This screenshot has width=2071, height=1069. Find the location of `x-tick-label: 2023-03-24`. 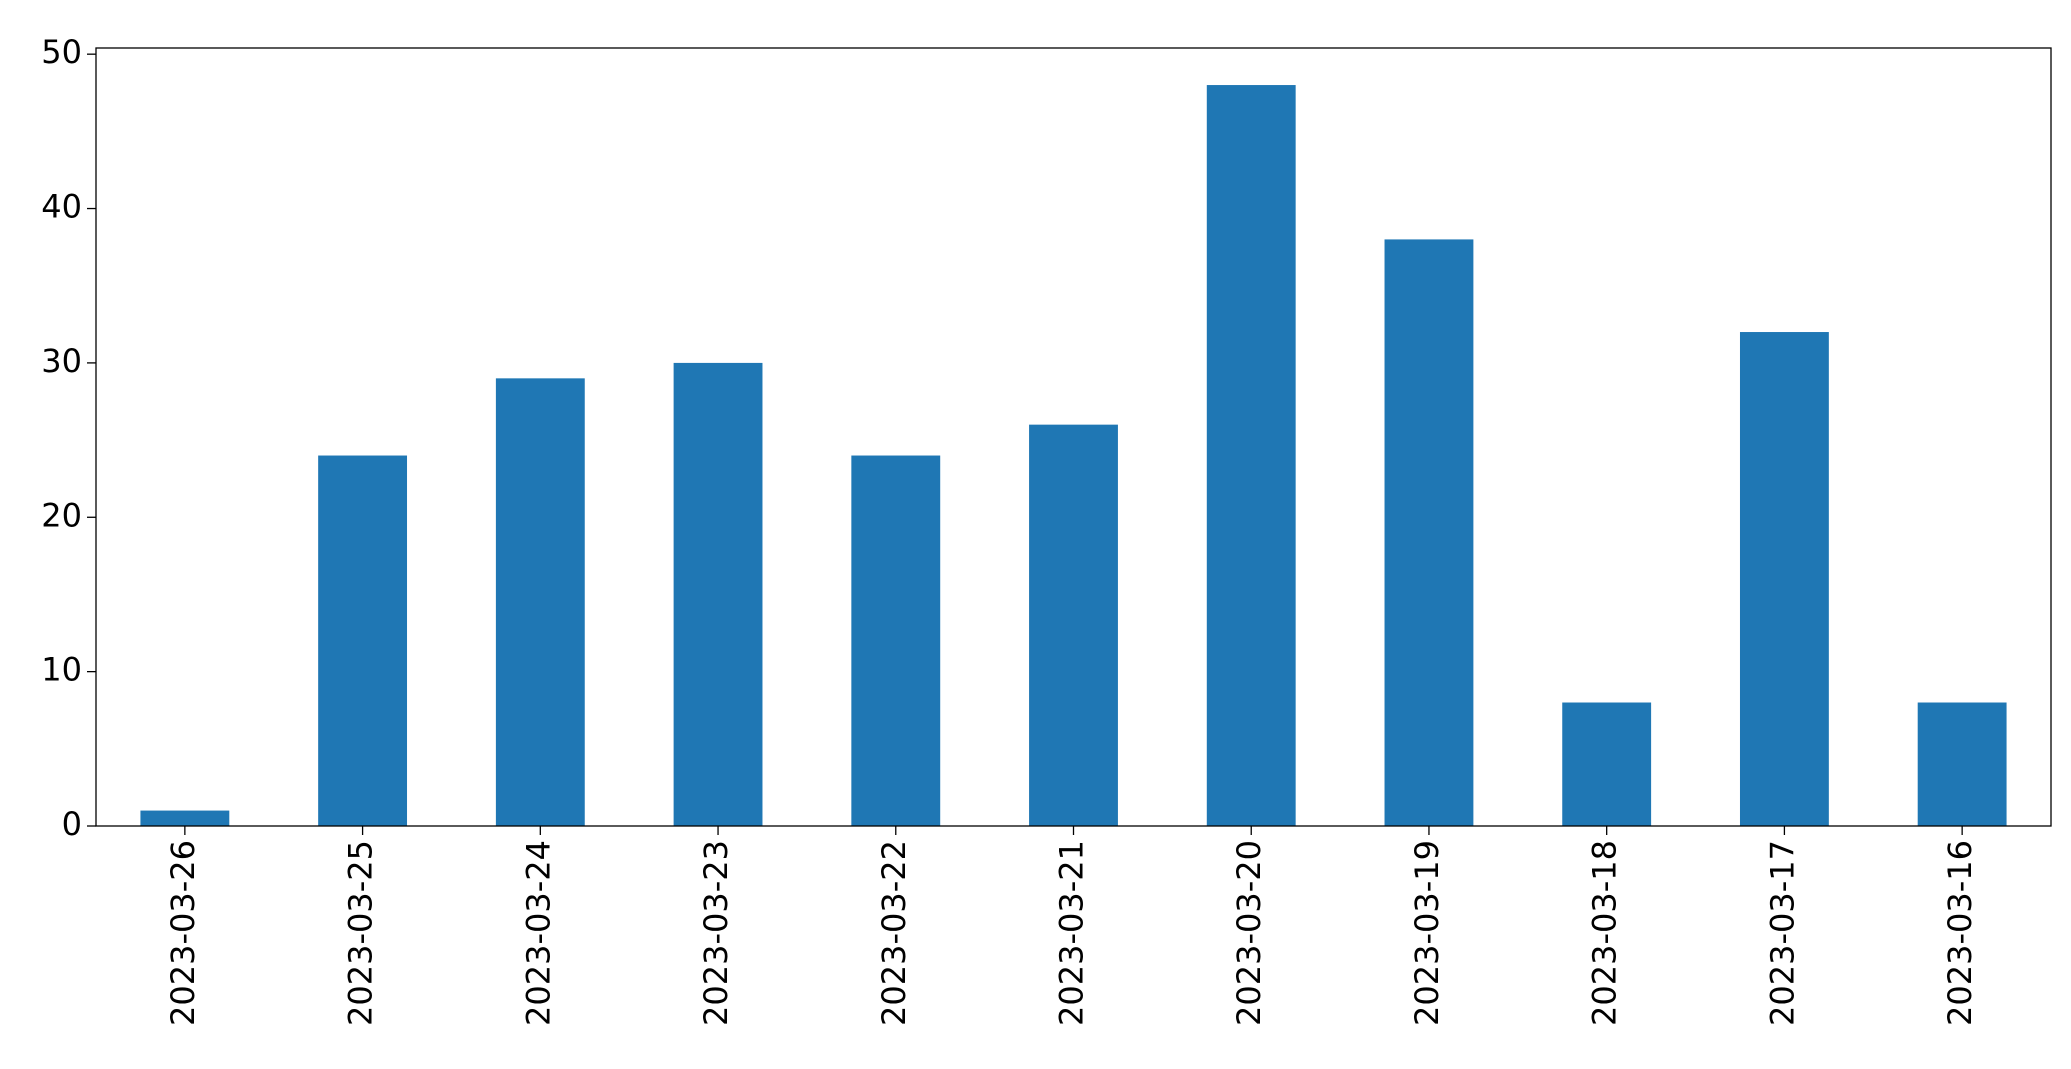

x-tick-label: 2023-03-24 is located at coordinates (538, 933).